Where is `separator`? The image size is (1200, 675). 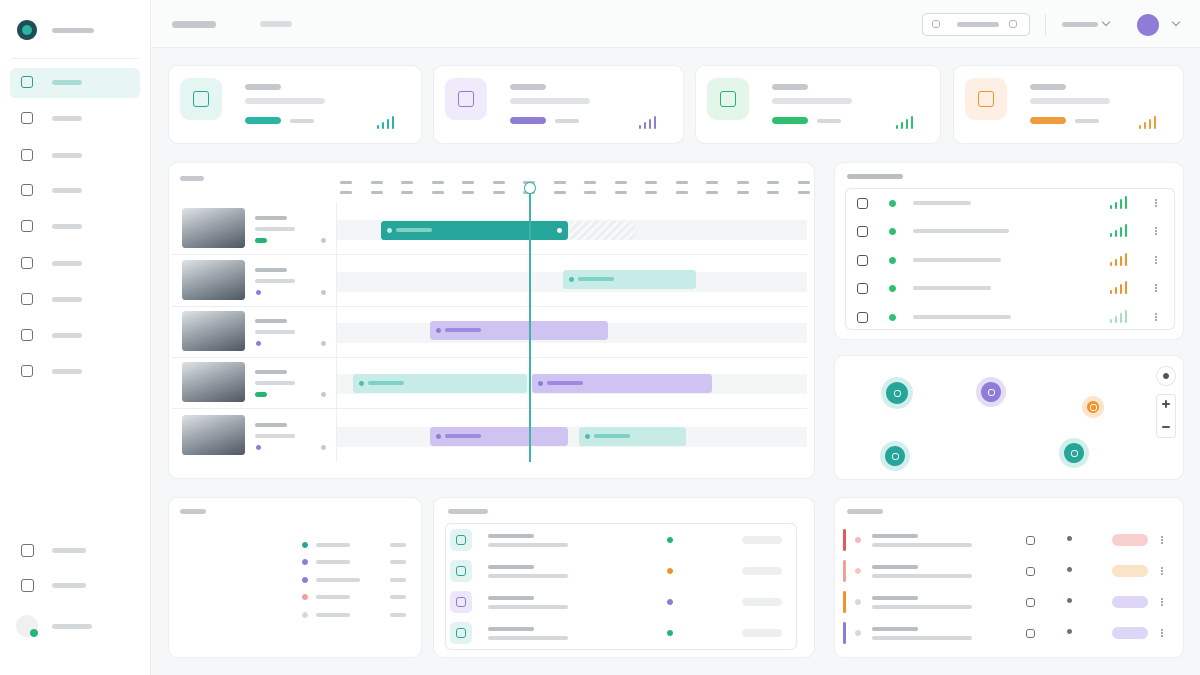 separator is located at coordinates (1045, 25).